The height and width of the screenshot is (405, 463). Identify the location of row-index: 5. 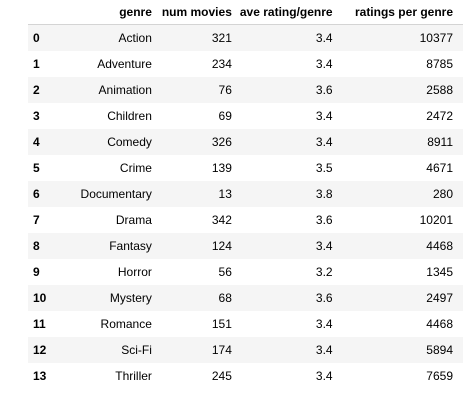
(36, 168).